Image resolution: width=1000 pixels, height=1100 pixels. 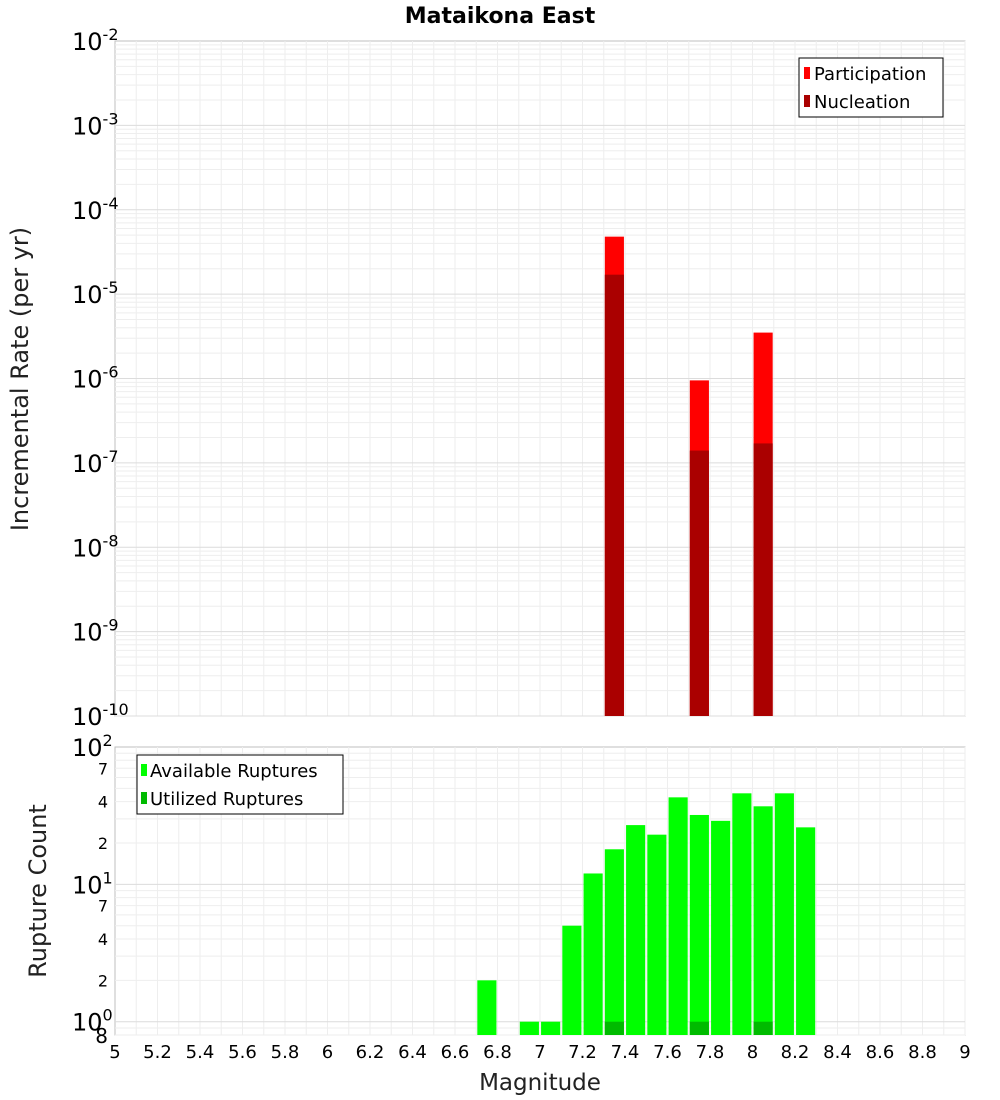 What do you see at coordinates (111, 625) in the screenshot?
I see `rate-y-tick-exponent: -9` at bounding box center [111, 625].